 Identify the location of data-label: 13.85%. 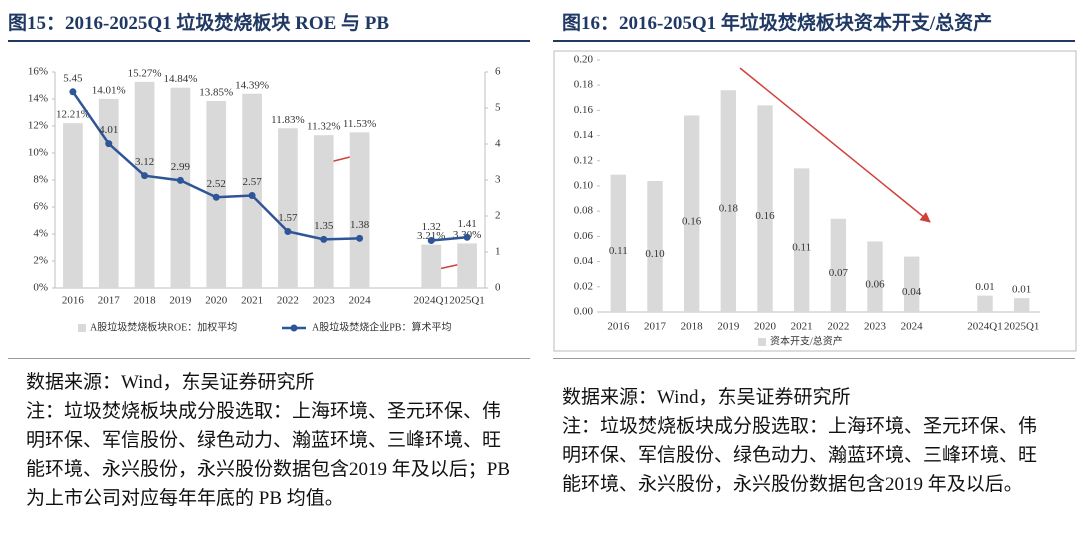
(216, 93).